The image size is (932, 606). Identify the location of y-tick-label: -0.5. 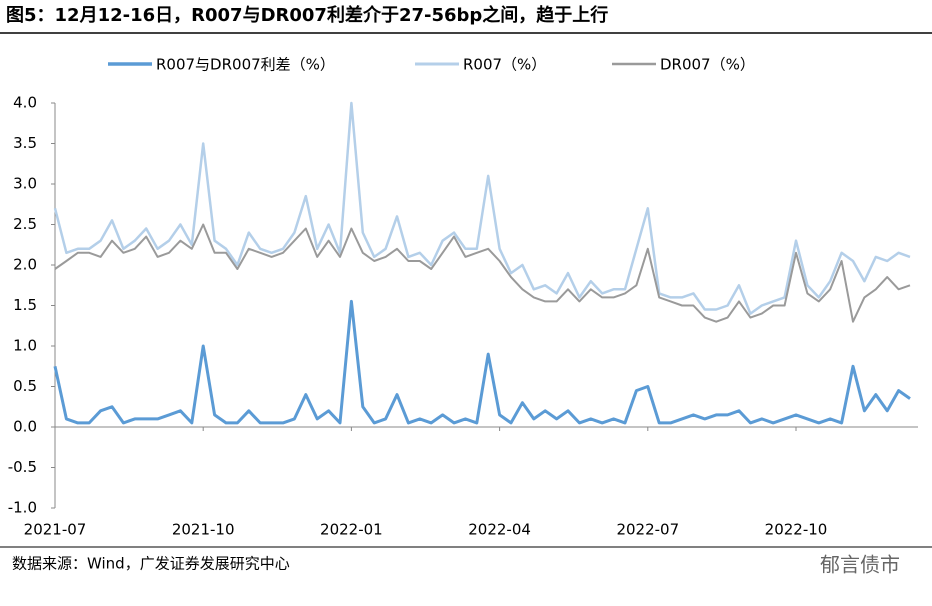
(22, 467).